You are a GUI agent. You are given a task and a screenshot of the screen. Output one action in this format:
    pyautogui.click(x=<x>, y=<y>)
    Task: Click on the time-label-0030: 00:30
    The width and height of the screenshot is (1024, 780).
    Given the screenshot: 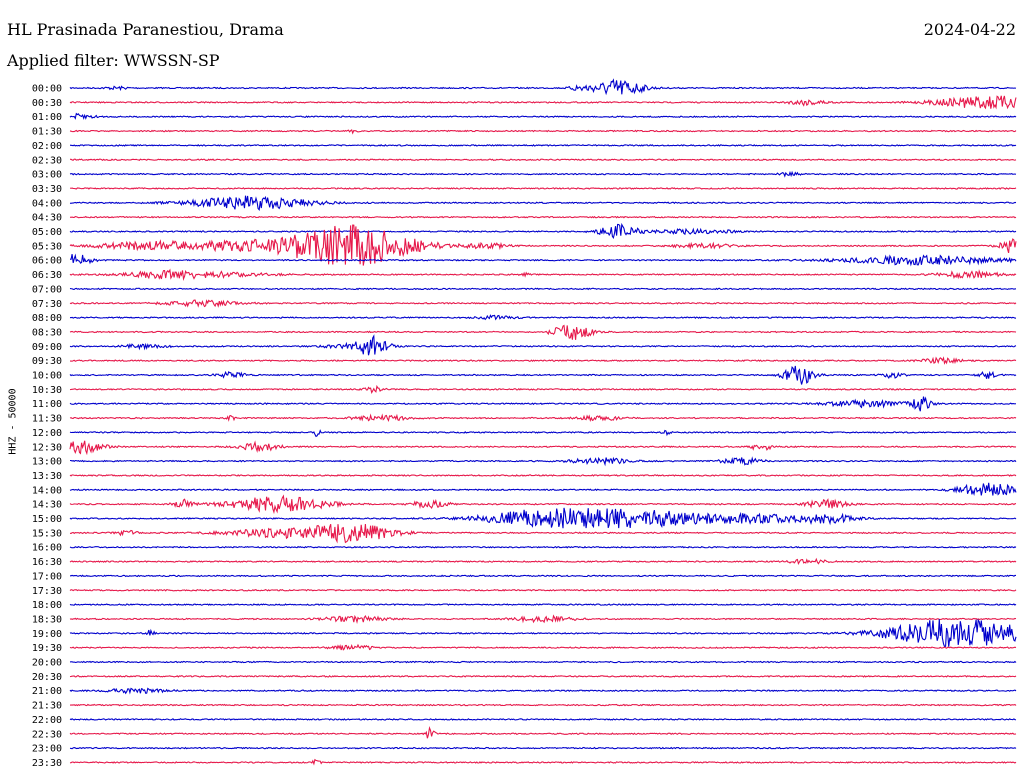 What is the action you would take?
    pyautogui.click(x=47, y=103)
    